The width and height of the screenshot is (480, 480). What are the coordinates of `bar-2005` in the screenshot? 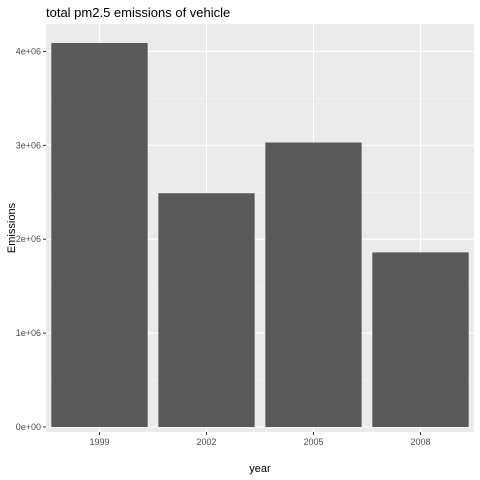 It's located at (313, 284).